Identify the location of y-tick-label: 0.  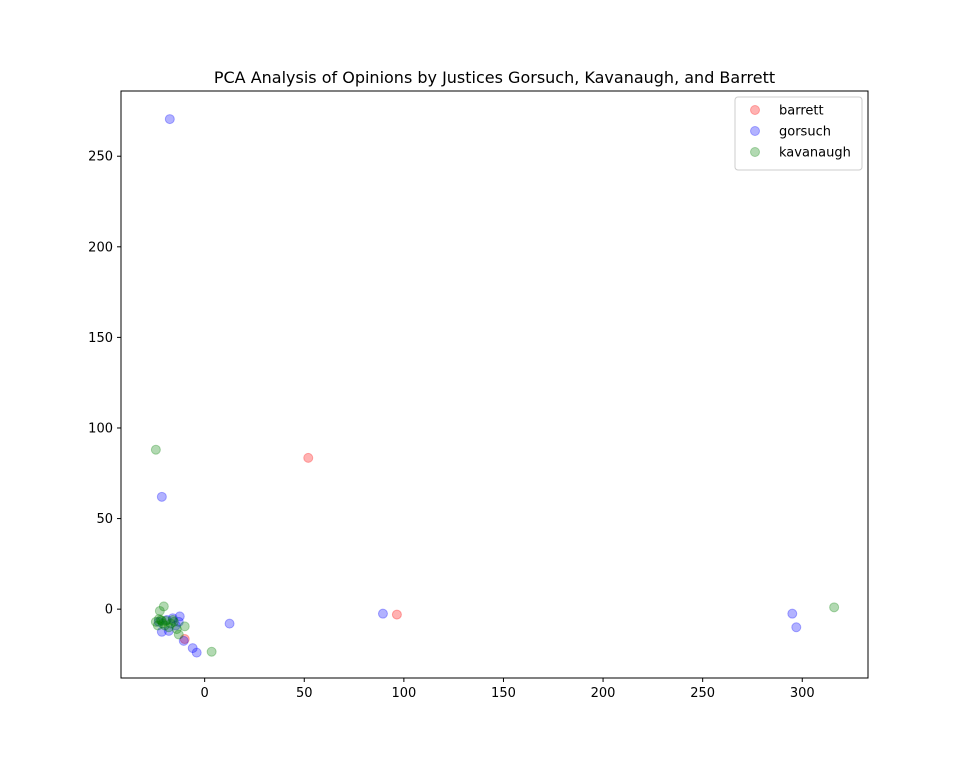
(109, 610).